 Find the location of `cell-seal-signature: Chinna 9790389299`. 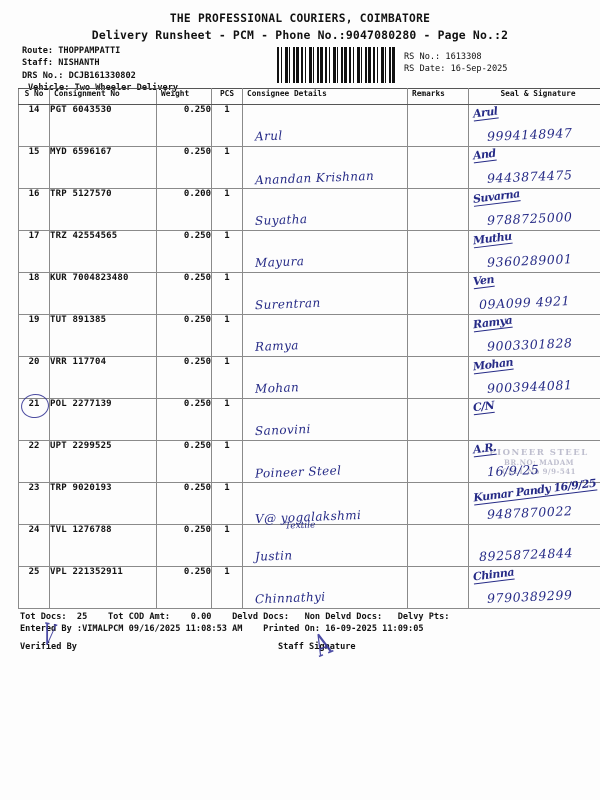

cell-seal-signature: Chinna 9790389299 is located at coordinates (534, 587).